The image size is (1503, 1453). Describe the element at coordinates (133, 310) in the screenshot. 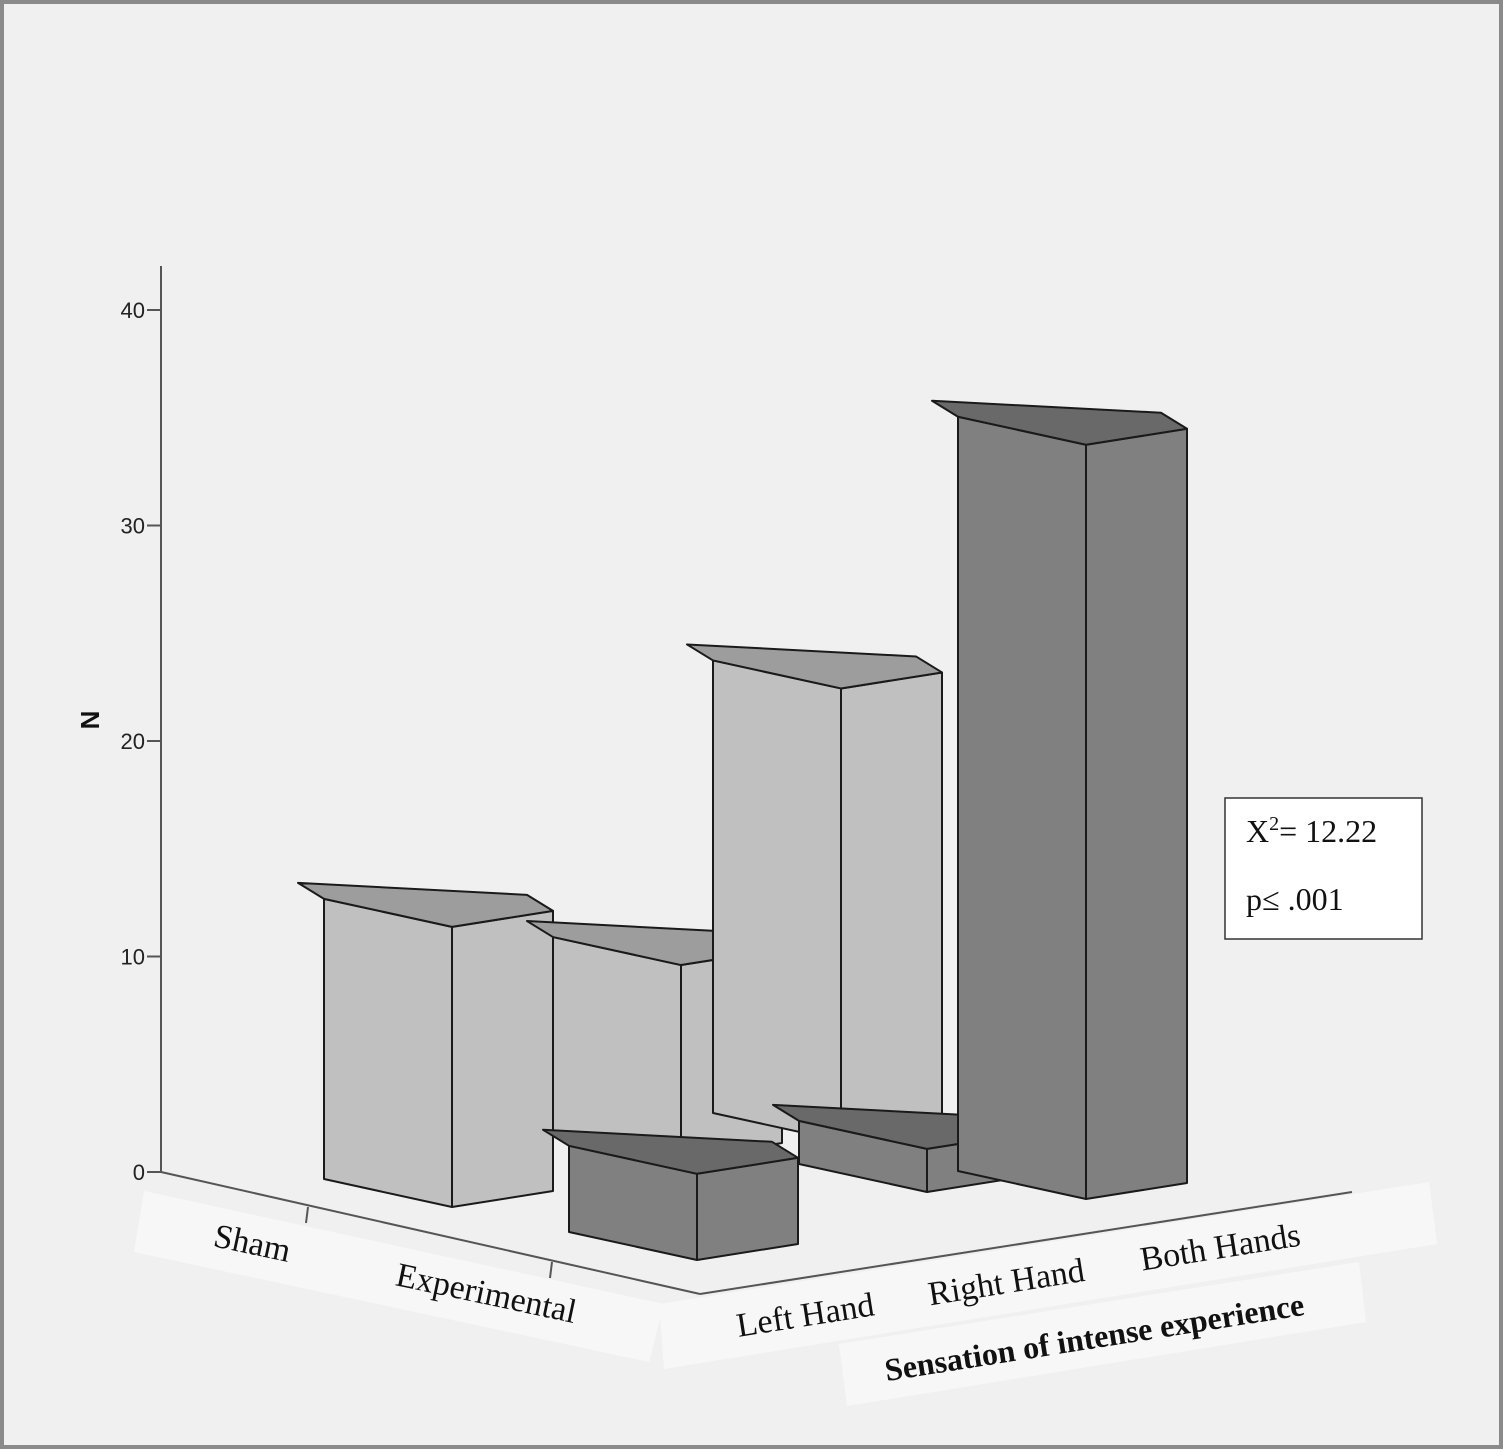

I see `y-tick-label: 40` at that location.